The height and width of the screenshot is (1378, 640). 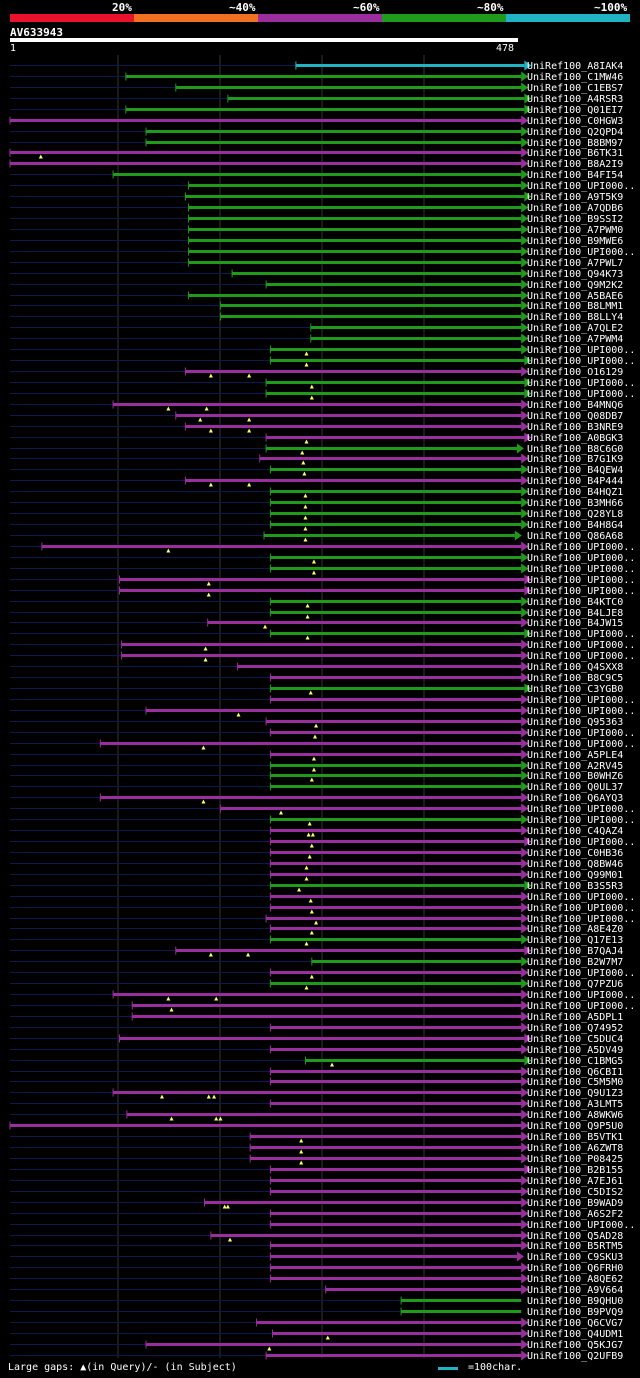 What do you see at coordinates (575, 317) in the screenshot?
I see `hit-label: UniRef100_B8LLY4` at bounding box center [575, 317].